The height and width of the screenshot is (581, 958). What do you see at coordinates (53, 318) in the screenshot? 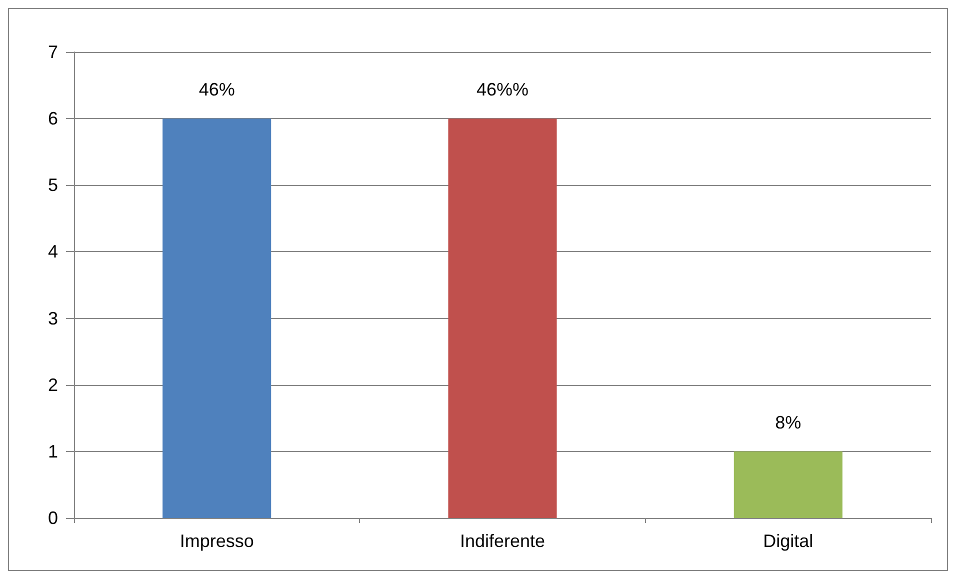
I see `y-tick-label: 3` at bounding box center [53, 318].